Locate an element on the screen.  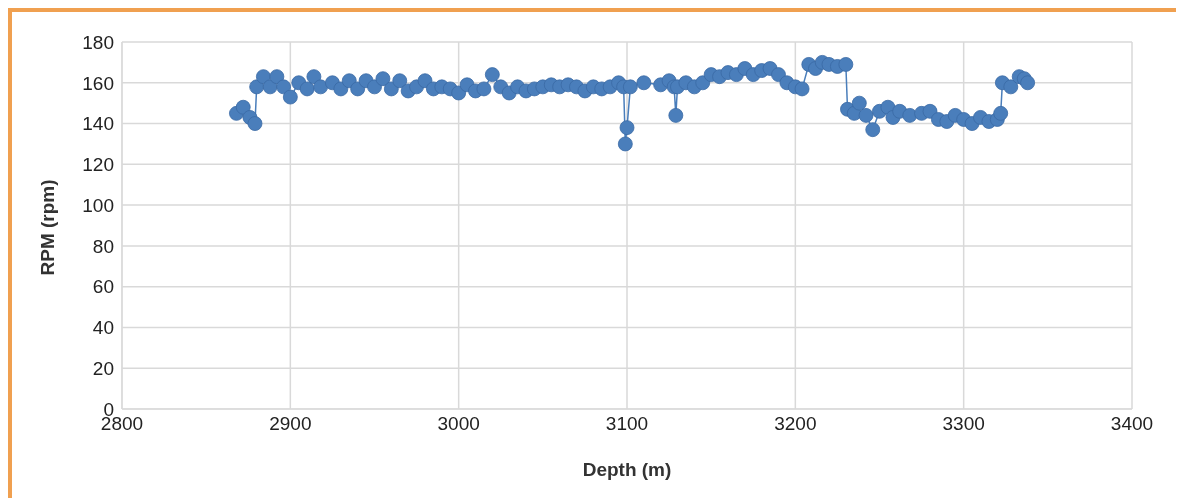
y-axis-title: RPM (rpm) is located at coordinates (47, 227).